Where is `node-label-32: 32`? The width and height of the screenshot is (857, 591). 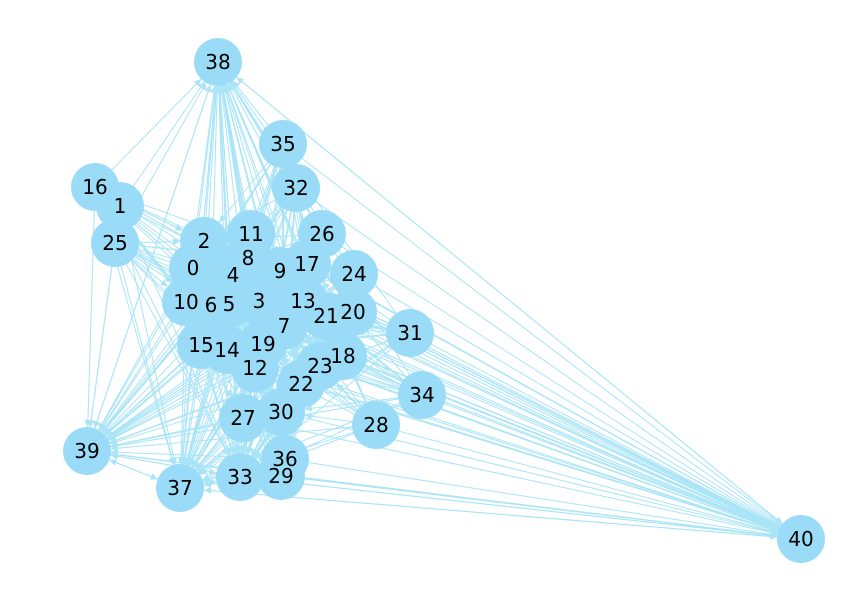 node-label-32: 32 is located at coordinates (295, 188).